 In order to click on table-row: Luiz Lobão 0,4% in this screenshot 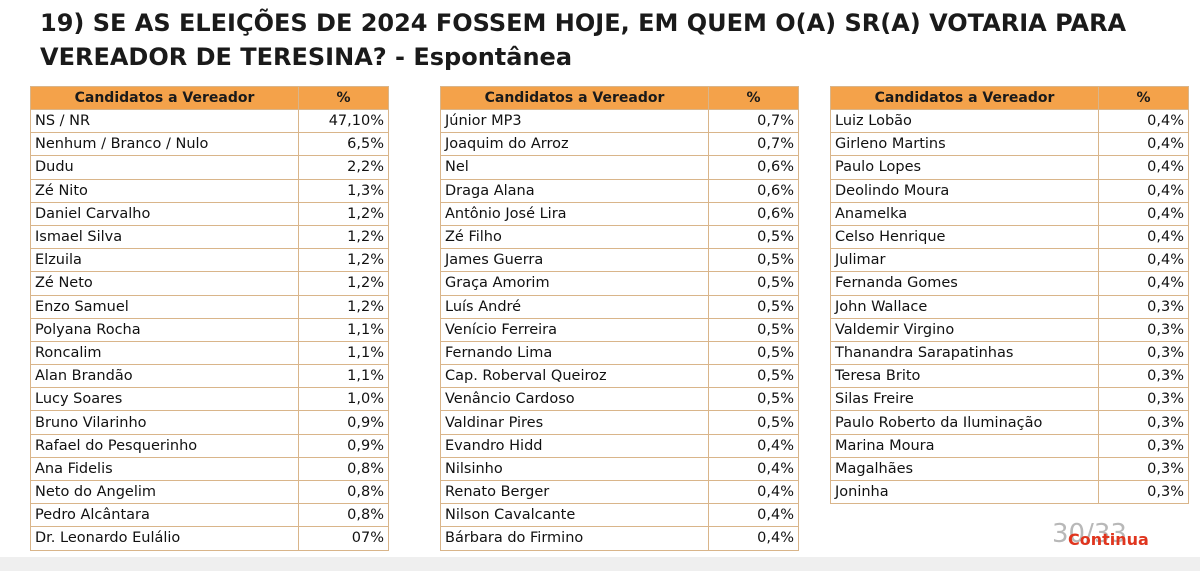, I will do `click(1009, 121)`.